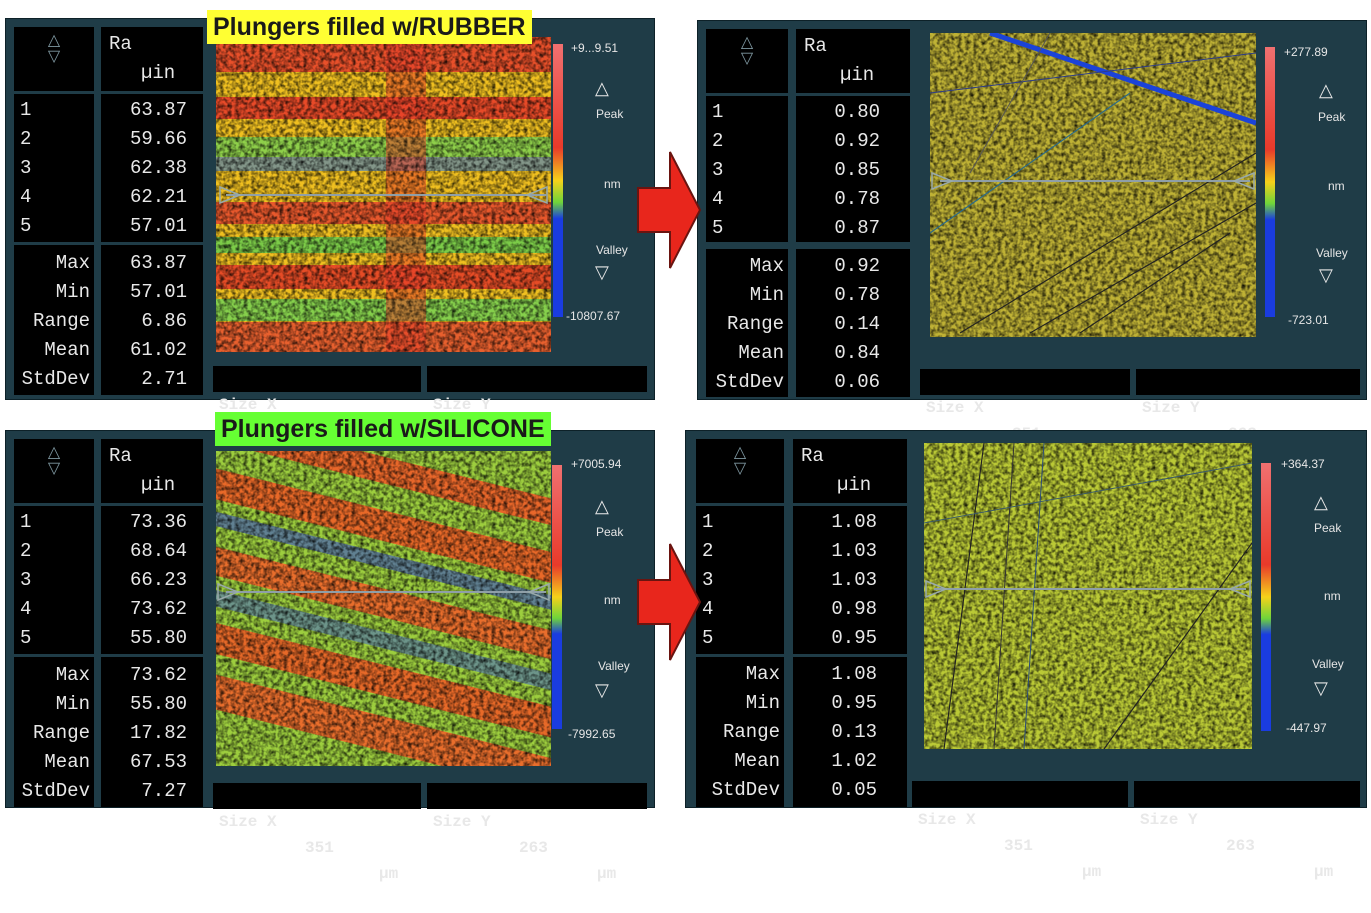 Image resolution: width=1371 pixels, height=913 pixels. Describe the element at coordinates (766, 295) in the screenshot. I see `stat-label: Min` at that location.